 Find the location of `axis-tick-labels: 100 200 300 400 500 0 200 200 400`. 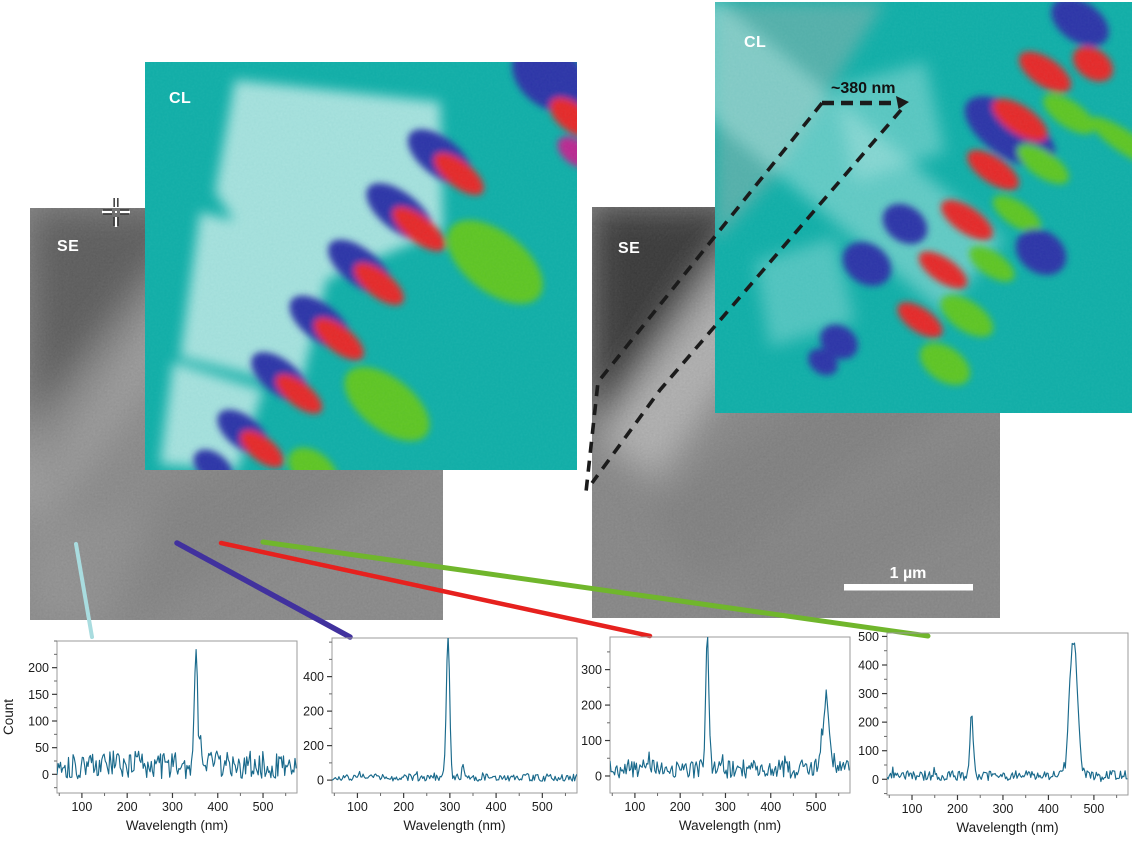

axis-tick-labels: 100 200 300 400 500 0 200 200 400 is located at coordinates (428, 742).